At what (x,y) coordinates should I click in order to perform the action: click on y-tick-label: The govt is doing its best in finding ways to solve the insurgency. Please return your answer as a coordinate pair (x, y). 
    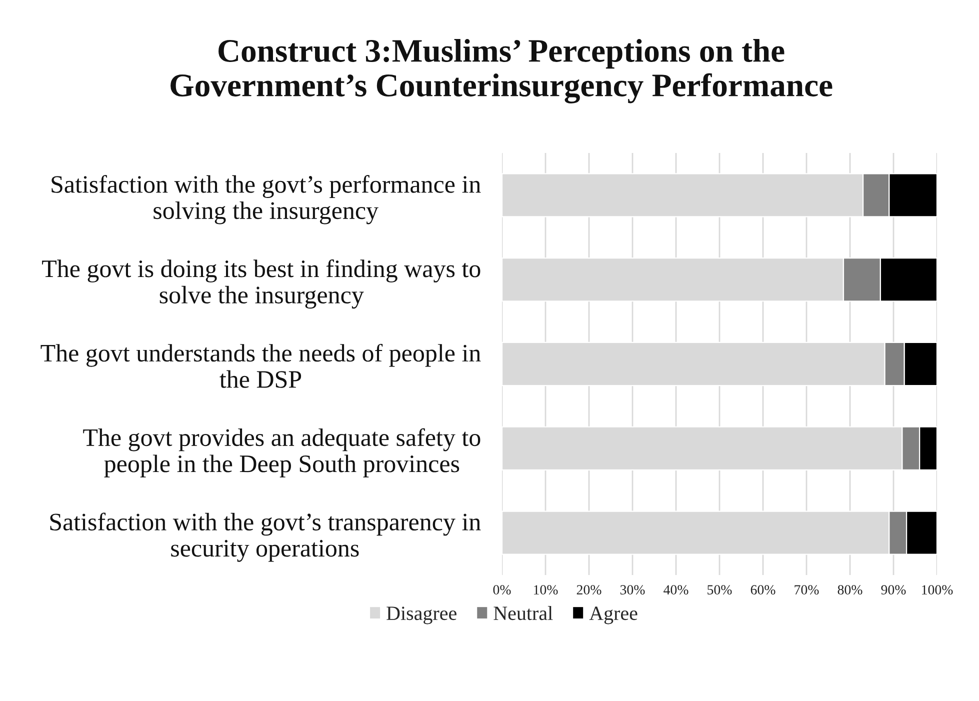
    Looking at the image, I should click on (261, 284).